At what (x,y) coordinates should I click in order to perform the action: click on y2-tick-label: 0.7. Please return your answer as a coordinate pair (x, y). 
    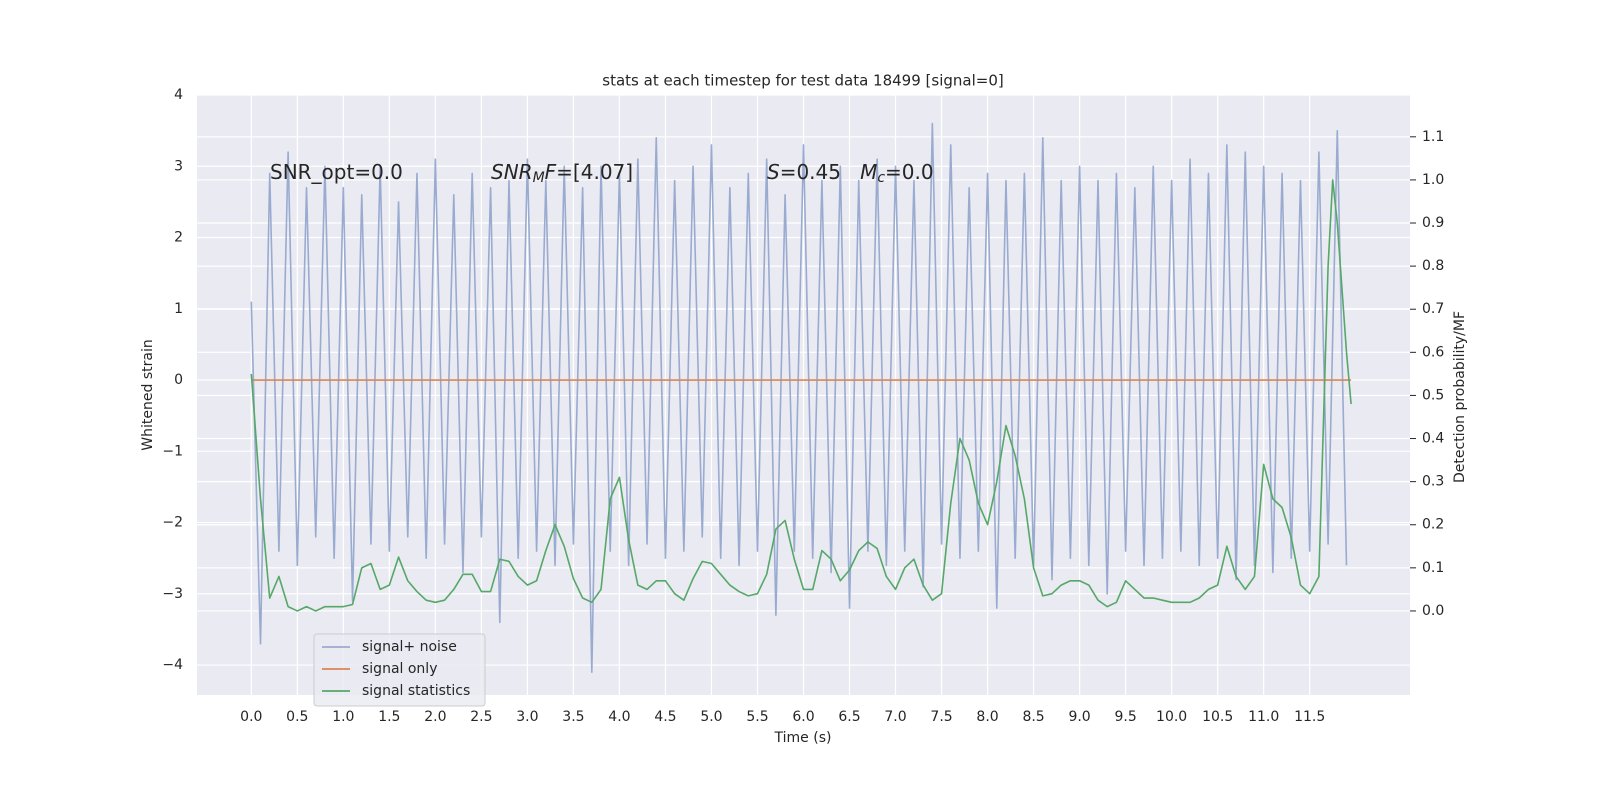
    Looking at the image, I should click on (1433, 309).